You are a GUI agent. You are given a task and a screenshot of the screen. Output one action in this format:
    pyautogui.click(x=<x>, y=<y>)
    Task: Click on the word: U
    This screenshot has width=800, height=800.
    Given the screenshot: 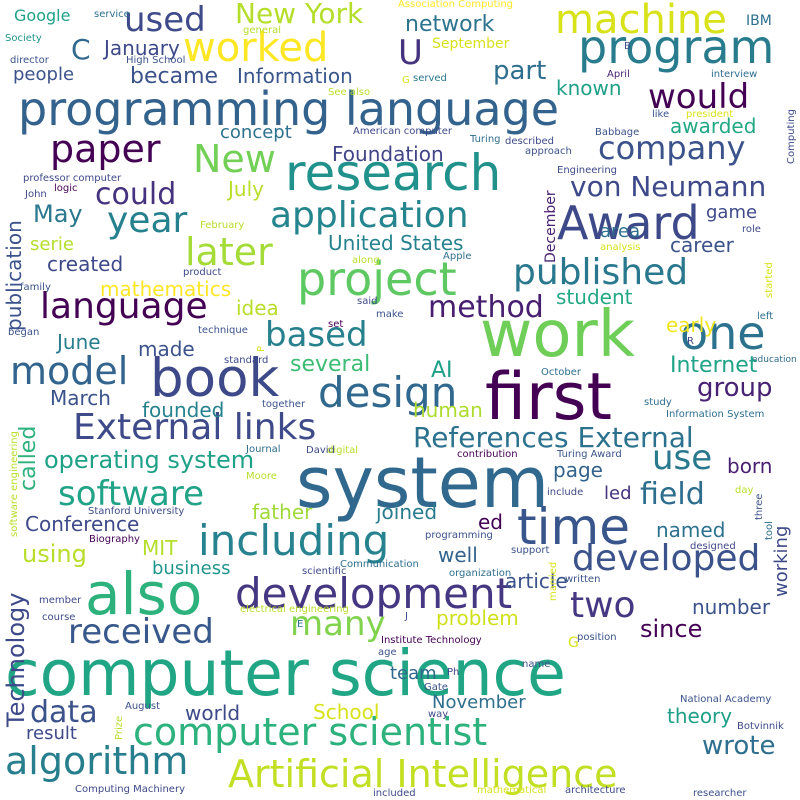 What is the action you would take?
    pyautogui.click(x=410, y=53)
    